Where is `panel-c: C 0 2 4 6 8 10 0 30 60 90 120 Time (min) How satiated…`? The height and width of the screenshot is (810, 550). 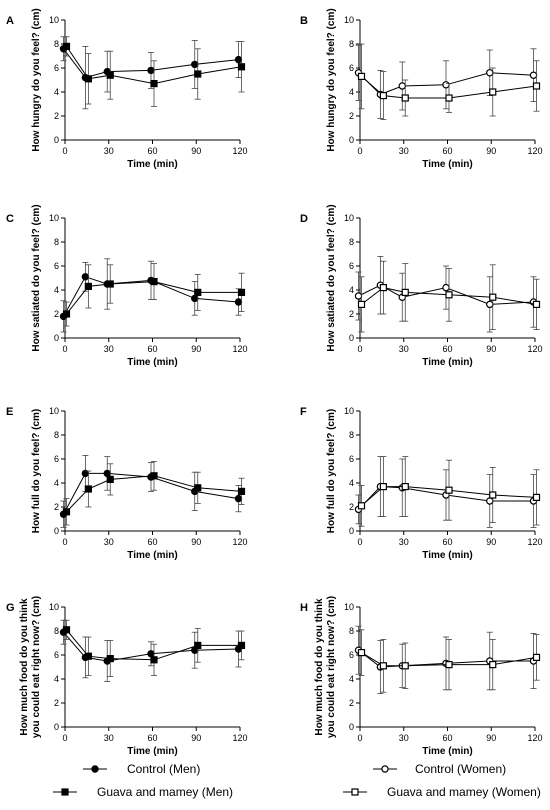
panel-c: C 0 2 4 6 8 10 0 30 60 90 120 Time (min) How satiated… is located at coordinates (127, 286).